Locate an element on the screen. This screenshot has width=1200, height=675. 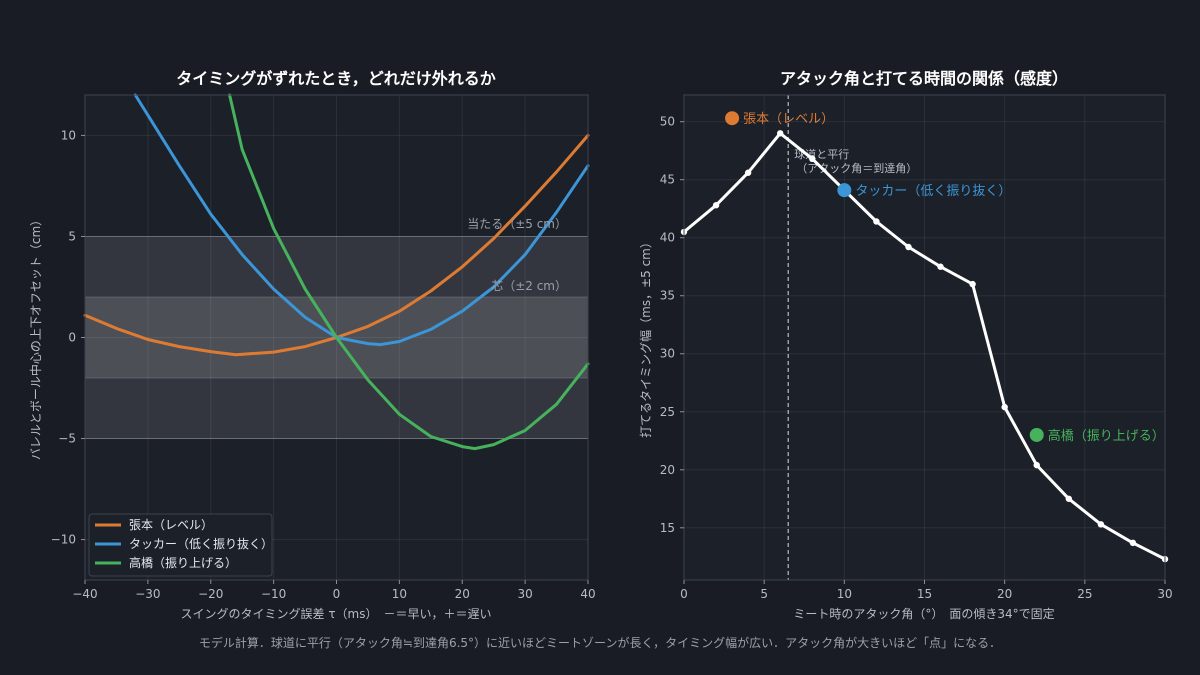
player-label-takahashi: 高橋（振り上げる） is located at coordinates (1106, 436).